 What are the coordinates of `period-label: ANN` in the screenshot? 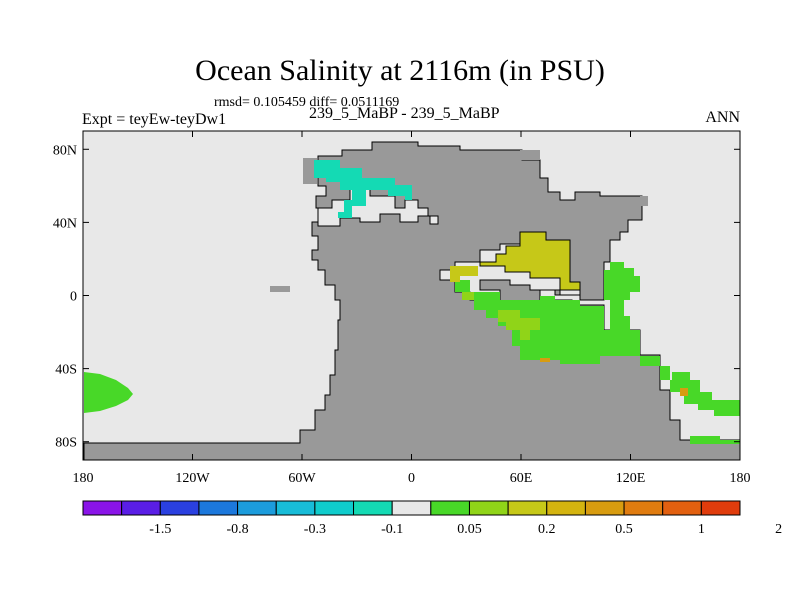 It's located at (722, 117).